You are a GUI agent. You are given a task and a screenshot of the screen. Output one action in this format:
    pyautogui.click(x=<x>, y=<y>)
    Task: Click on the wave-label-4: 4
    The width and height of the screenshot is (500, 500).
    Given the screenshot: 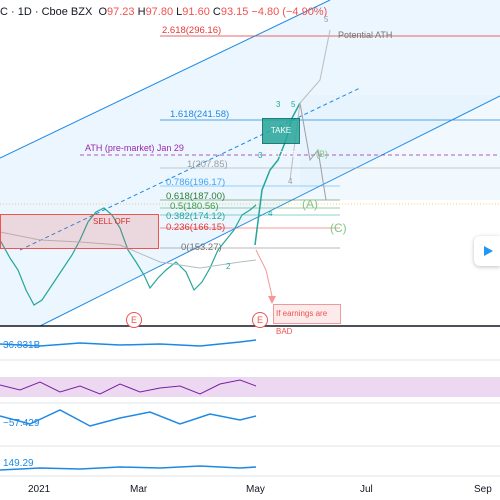 What is the action you would take?
    pyautogui.click(x=270, y=213)
    